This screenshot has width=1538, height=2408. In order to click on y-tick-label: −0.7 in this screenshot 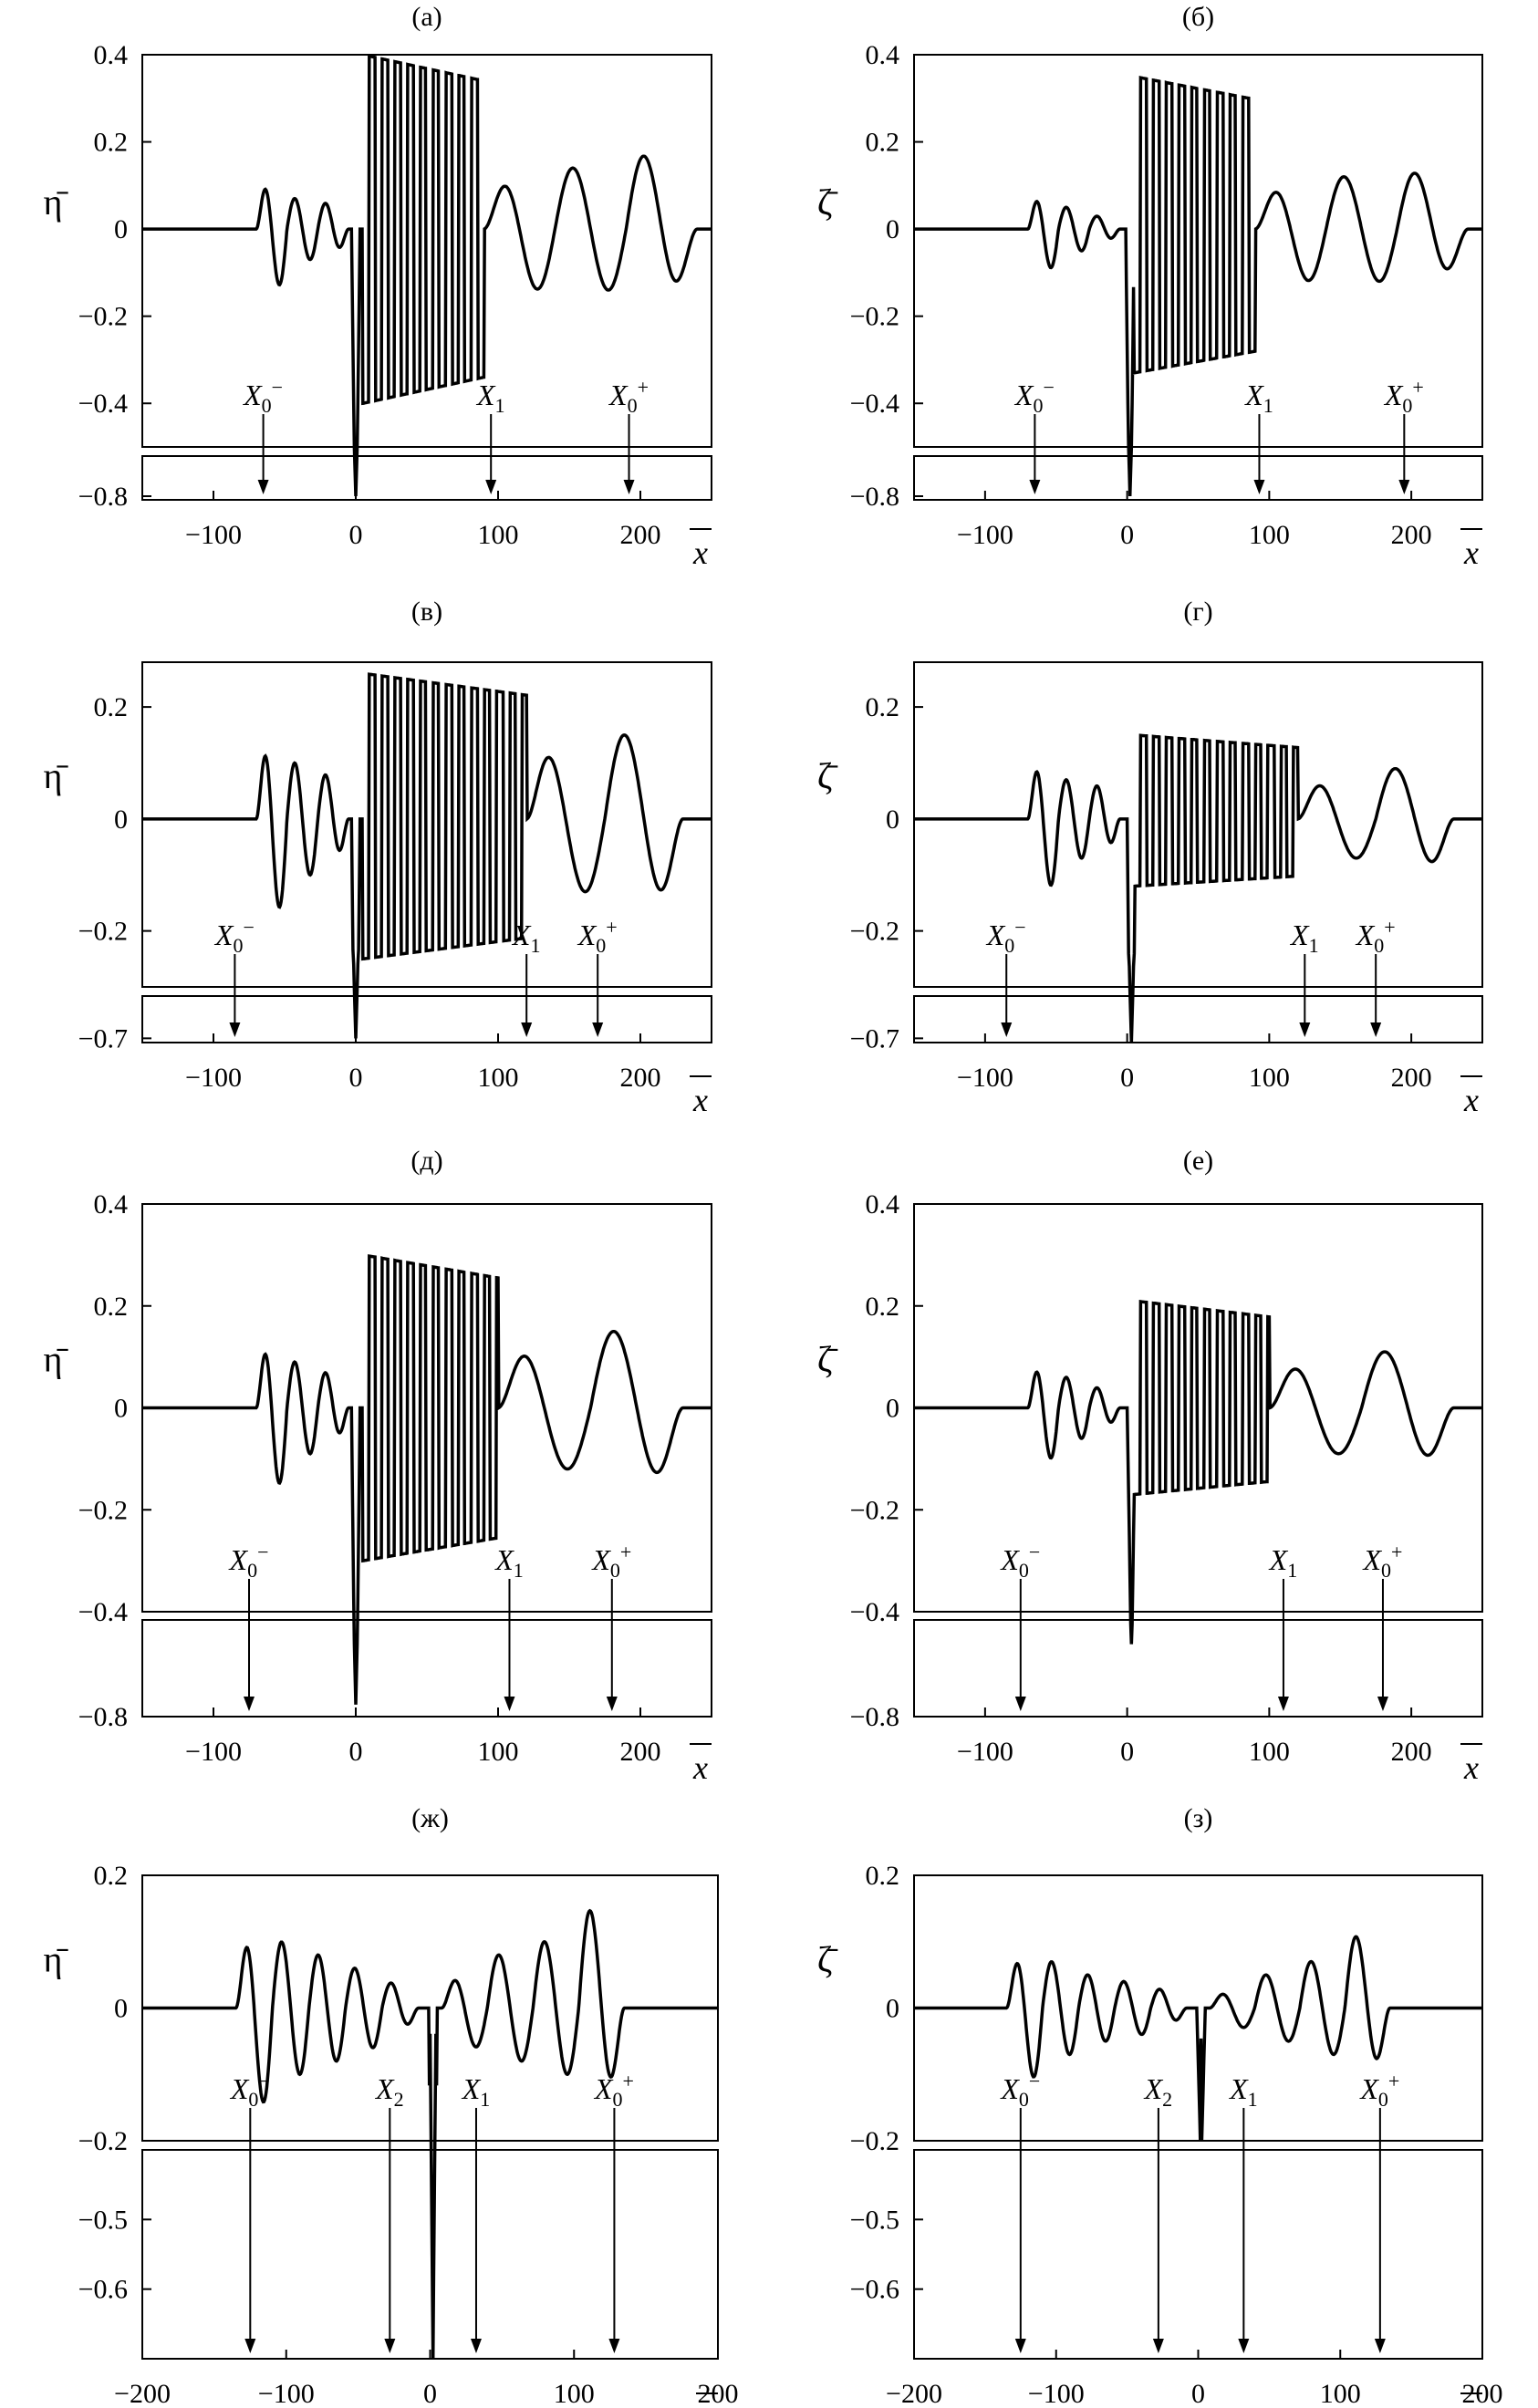, I will do `click(103, 1038)`.